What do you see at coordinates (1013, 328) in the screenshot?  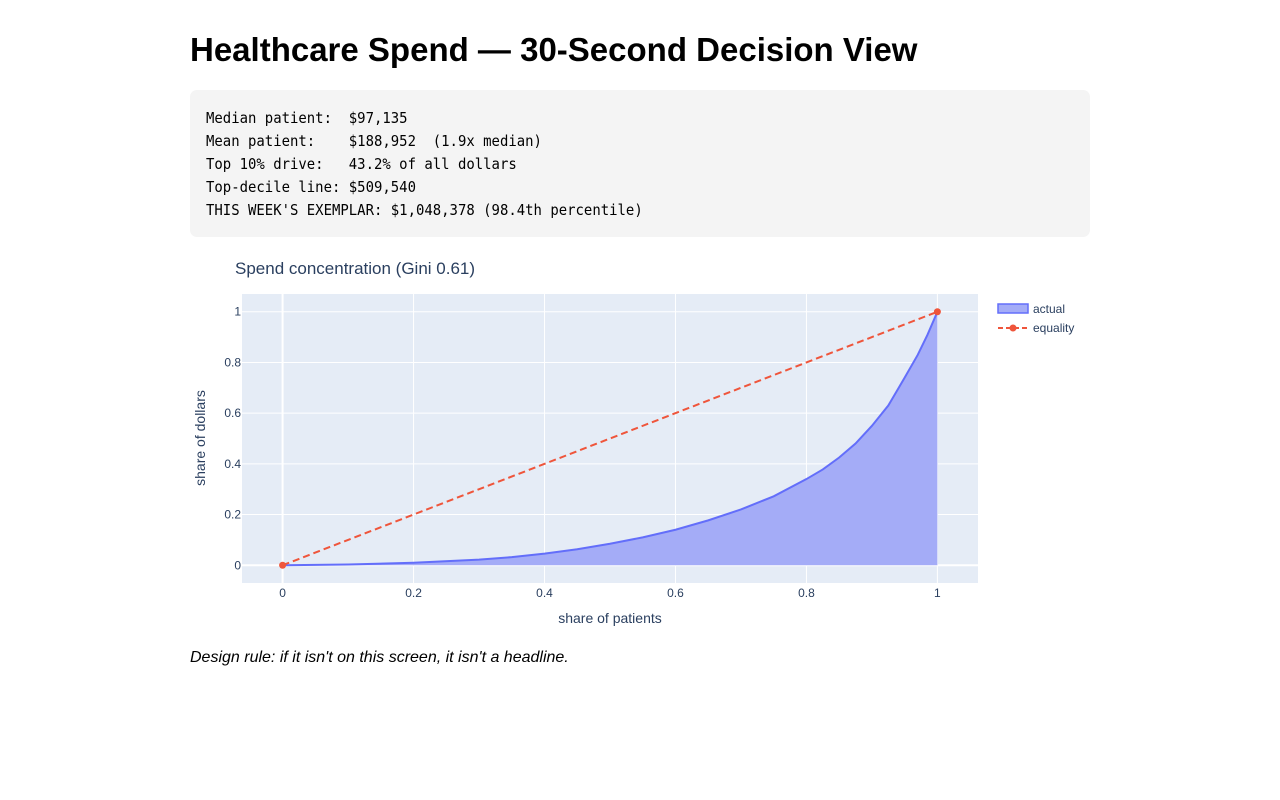 I see `legend-marker-equality` at bounding box center [1013, 328].